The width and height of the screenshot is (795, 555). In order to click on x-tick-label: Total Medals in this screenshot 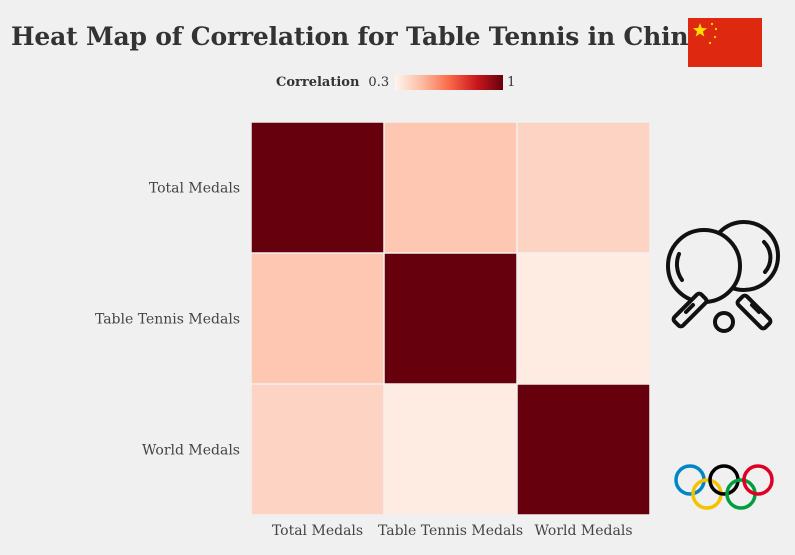, I will do `click(317, 531)`.